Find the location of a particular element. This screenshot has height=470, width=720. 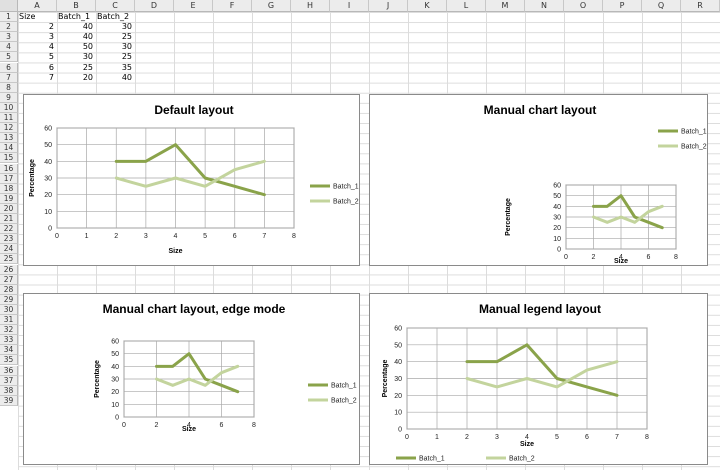

row-header-16: 16 is located at coordinates (9, 168).